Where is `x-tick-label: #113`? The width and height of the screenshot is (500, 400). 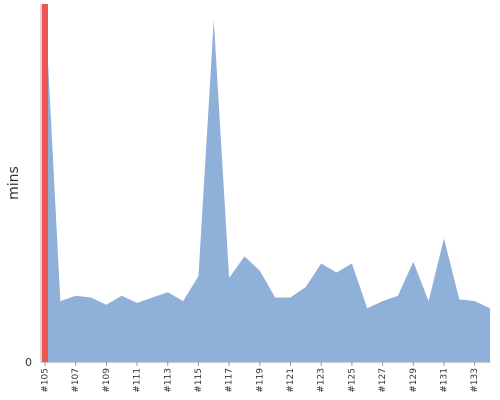 x-tick-label: #113 is located at coordinates (168, 380).